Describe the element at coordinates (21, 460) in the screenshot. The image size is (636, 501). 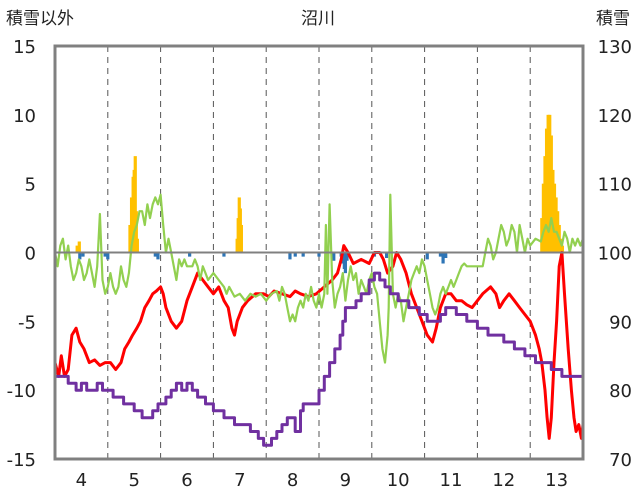
I see `y-tick-label-6: -15` at that location.